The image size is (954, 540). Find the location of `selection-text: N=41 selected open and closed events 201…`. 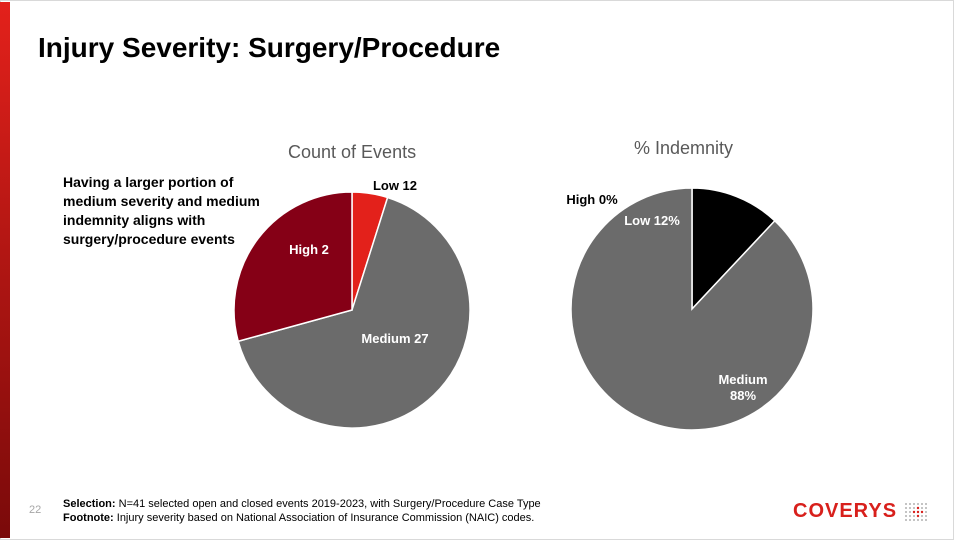

selection-text: N=41 selected open and closed events 201… is located at coordinates (328, 504).